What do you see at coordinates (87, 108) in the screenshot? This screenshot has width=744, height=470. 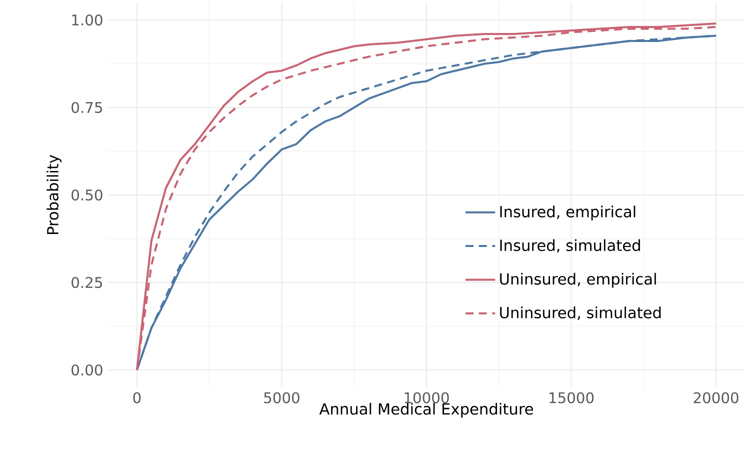 I see `y-tick-label: 0.75` at bounding box center [87, 108].